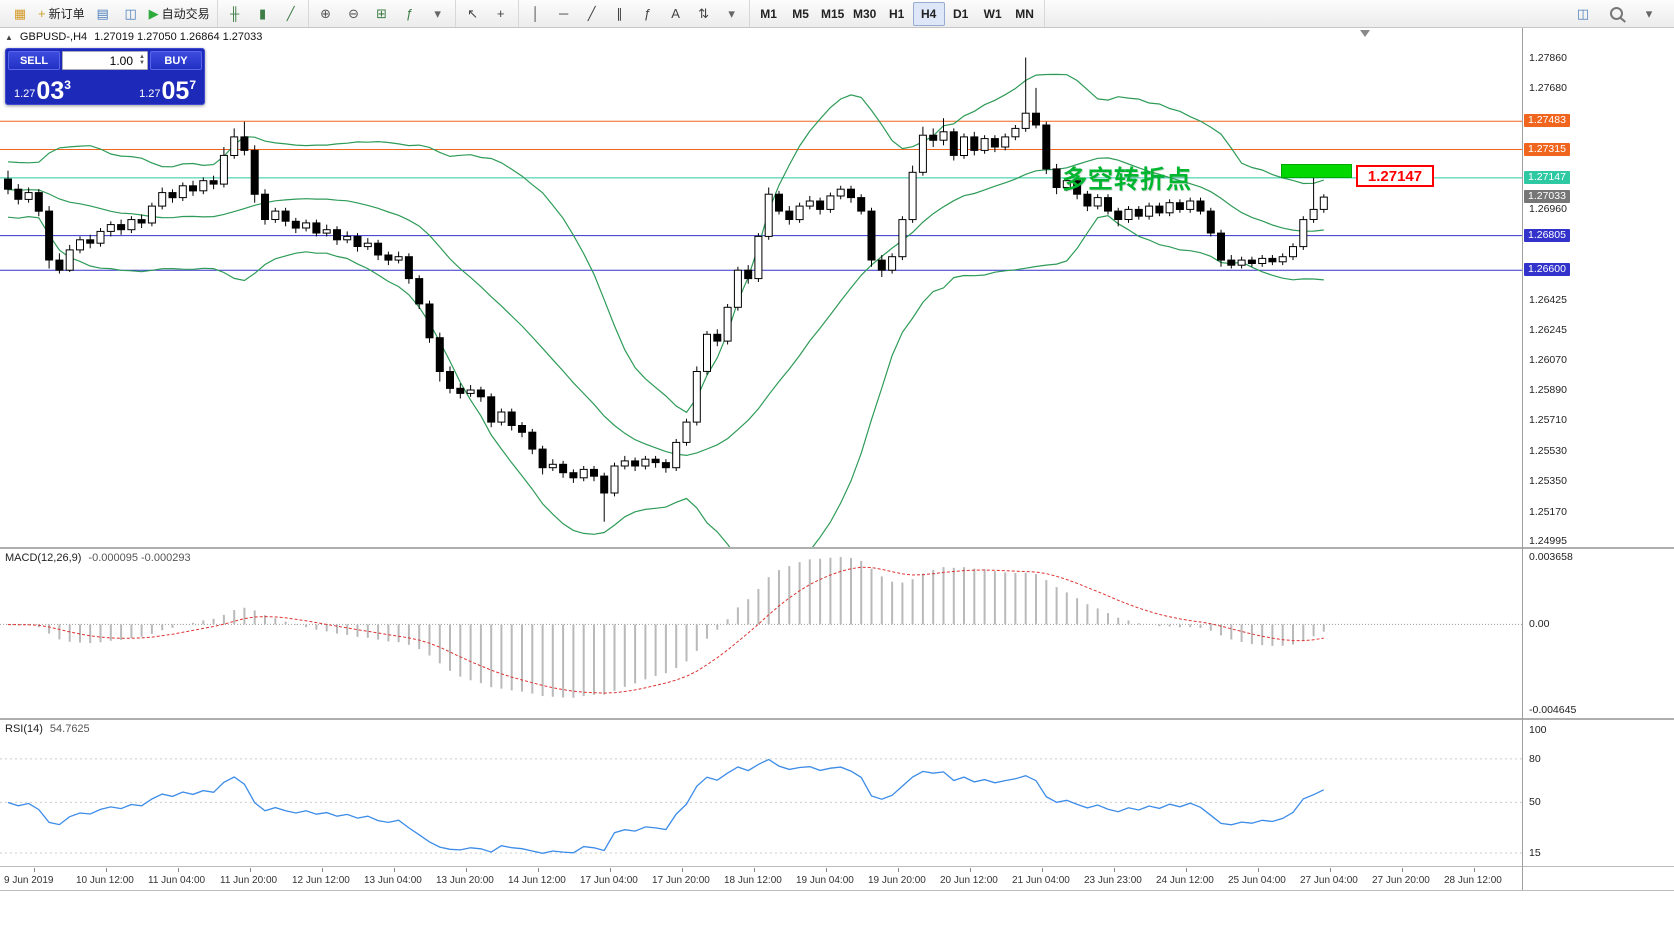  I want to click on indicators-button-icon: ƒ, so click(410, 13).